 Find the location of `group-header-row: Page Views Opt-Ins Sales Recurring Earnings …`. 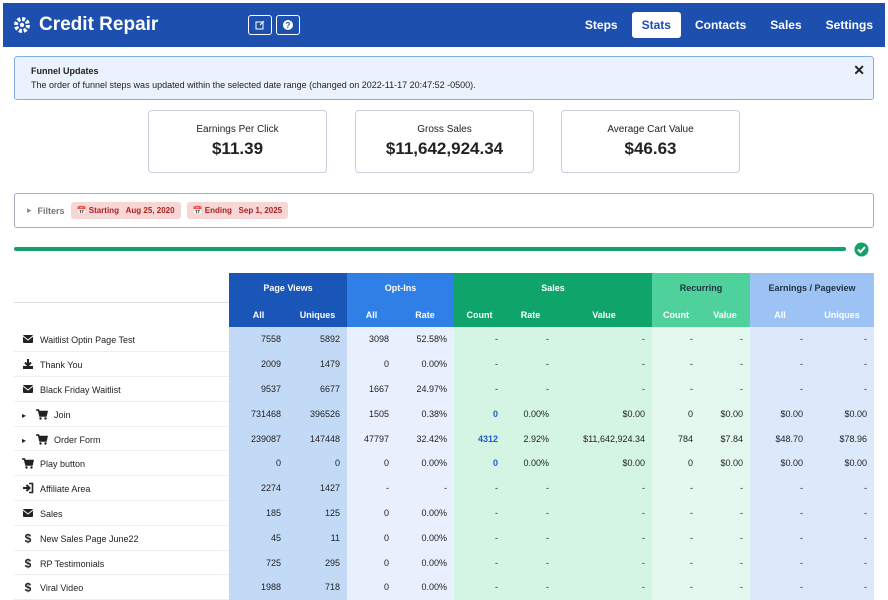

group-header-row: Page Views Opt-Ins Sales Recurring Earnings … is located at coordinates (444, 288).